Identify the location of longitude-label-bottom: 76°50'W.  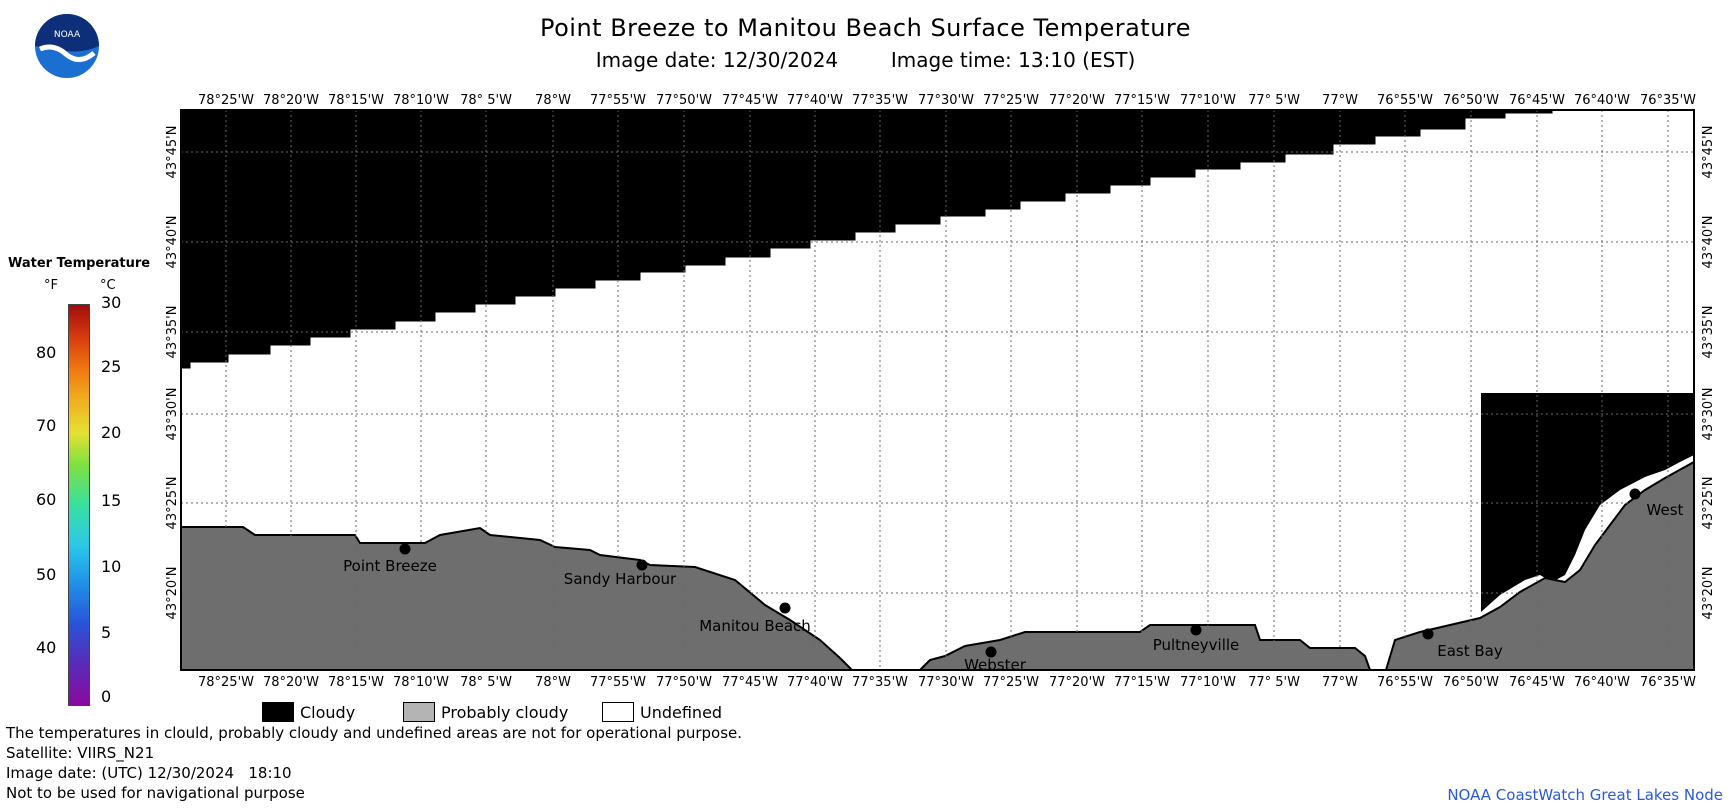
(1471, 682).